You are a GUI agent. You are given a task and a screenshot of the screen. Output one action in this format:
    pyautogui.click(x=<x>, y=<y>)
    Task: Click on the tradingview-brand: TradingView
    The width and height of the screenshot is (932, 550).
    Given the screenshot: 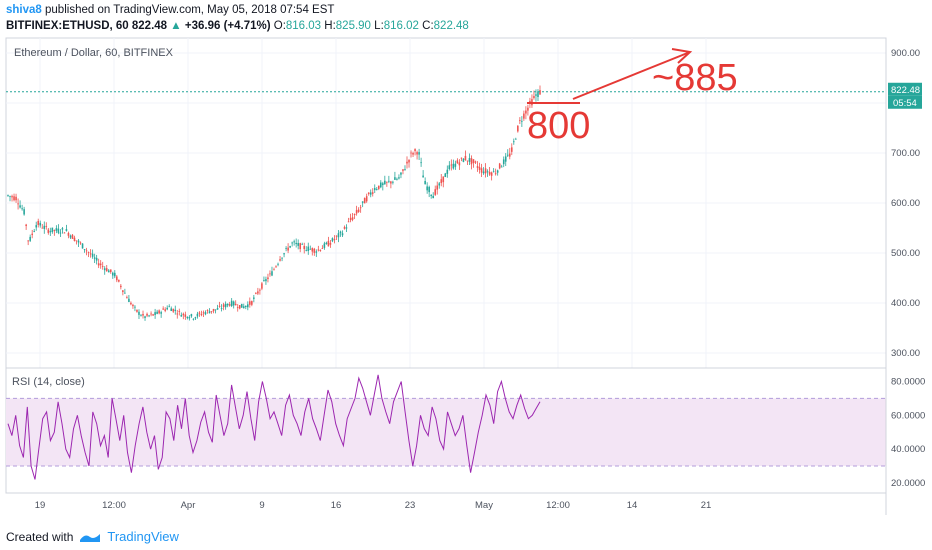 What is the action you would take?
    pyautogui.click(x=143, y=536)
    